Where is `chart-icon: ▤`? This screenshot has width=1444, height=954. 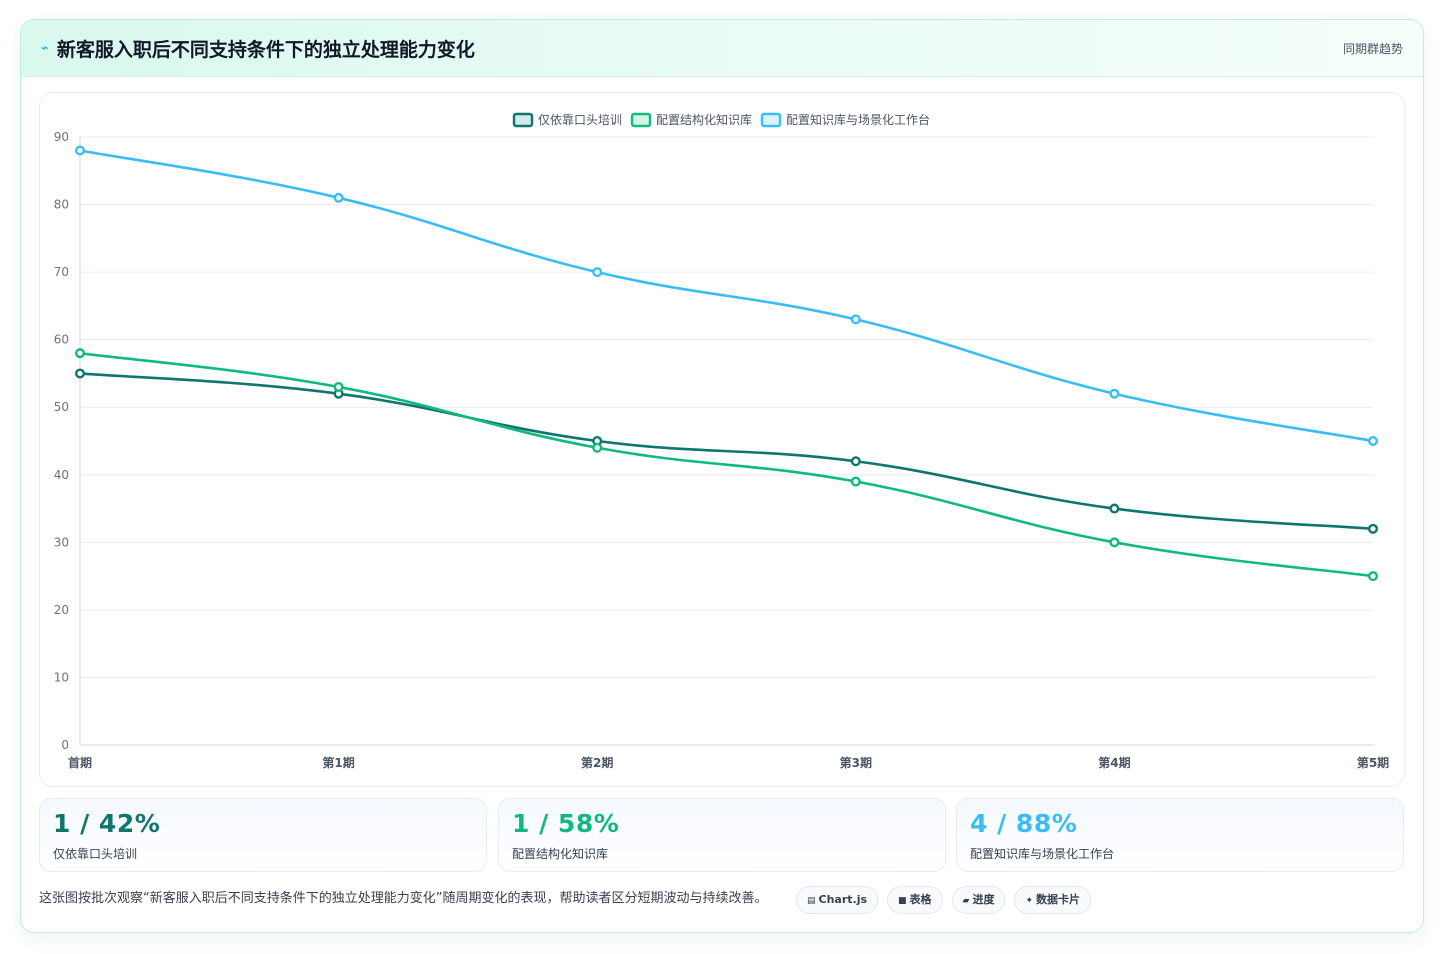
chart-icon: ▤ is located at coordinates (811, 901).